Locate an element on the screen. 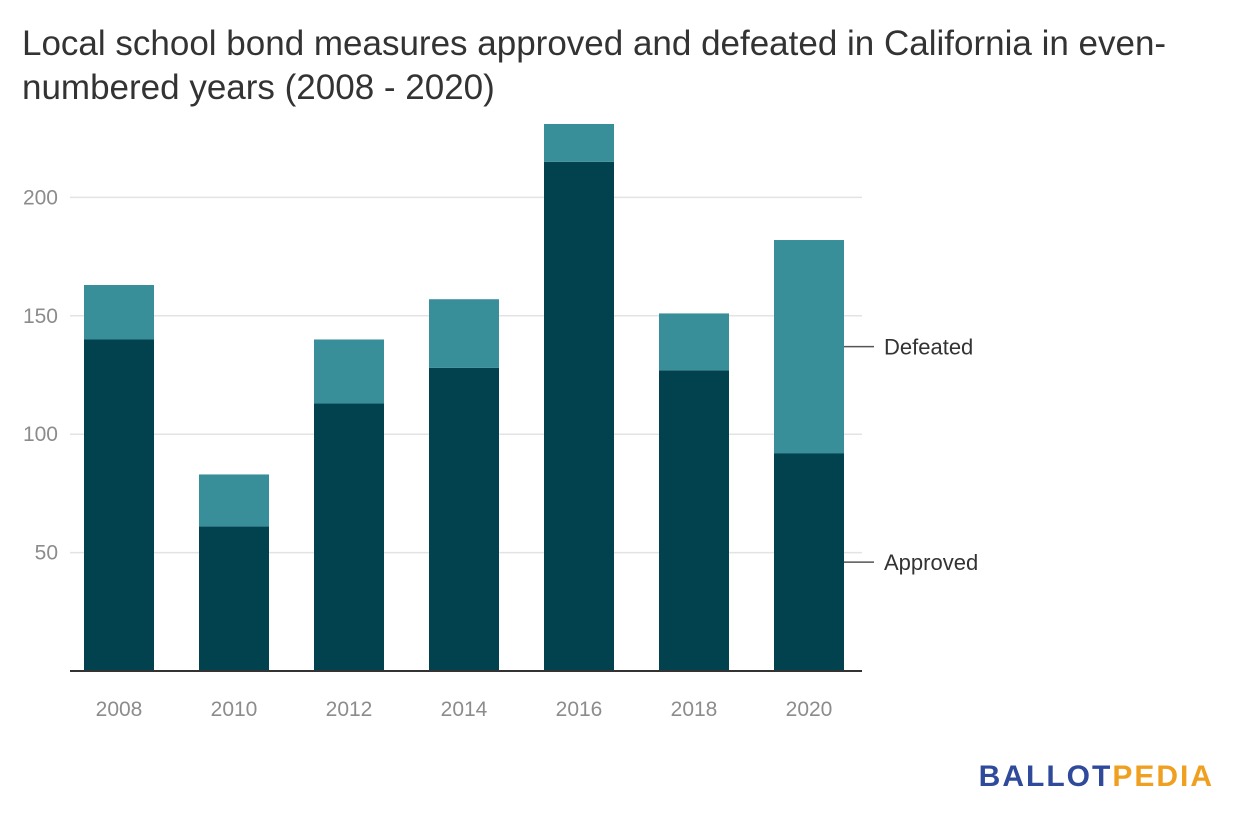  bar-approved-2016 is located at coordinates (579, 416).